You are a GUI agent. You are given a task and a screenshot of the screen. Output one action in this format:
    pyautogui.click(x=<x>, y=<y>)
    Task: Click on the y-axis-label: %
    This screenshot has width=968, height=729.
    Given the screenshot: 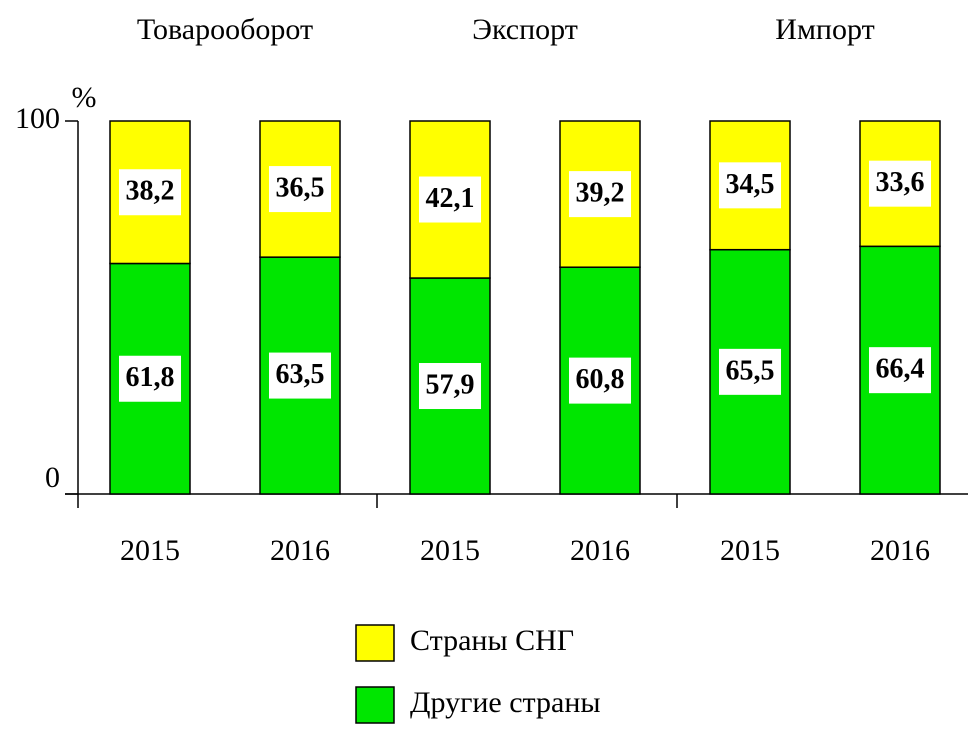 What is the action you would take?
    pyautogui.click(x=84, y=97)
    